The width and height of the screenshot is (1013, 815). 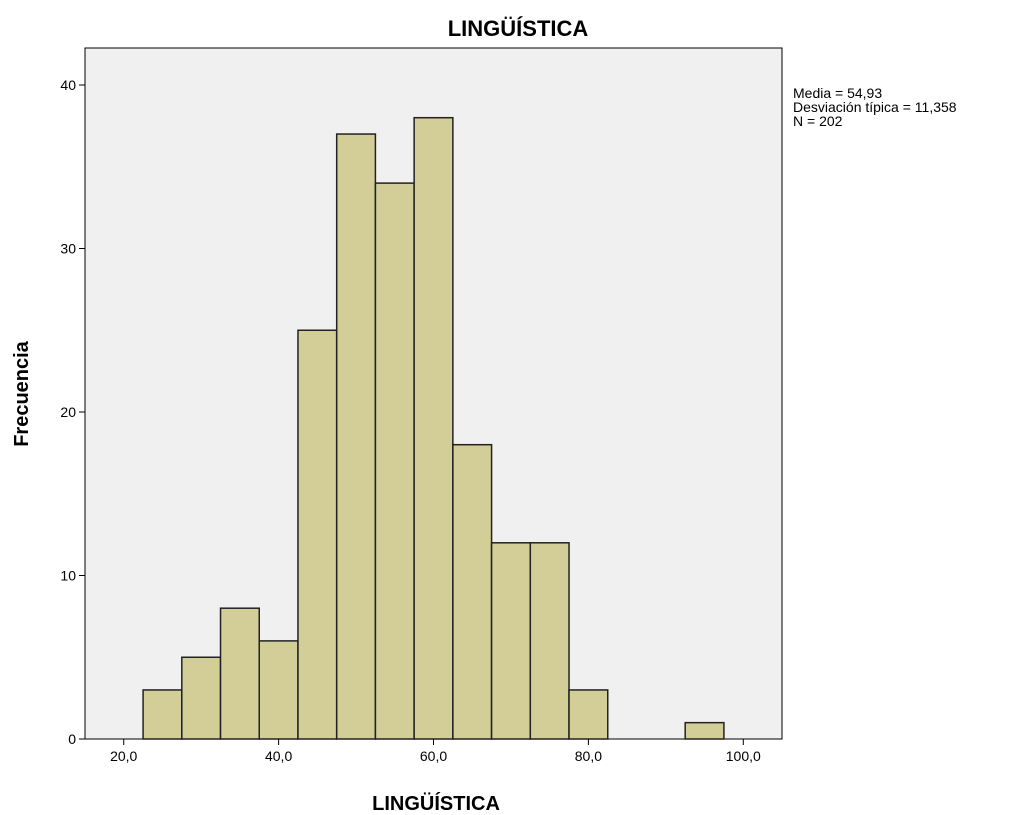 What do you see at coordinates (68, 249) in the screenshot?
I see `y-tick-label: 30` at bounding box center [68, 249].